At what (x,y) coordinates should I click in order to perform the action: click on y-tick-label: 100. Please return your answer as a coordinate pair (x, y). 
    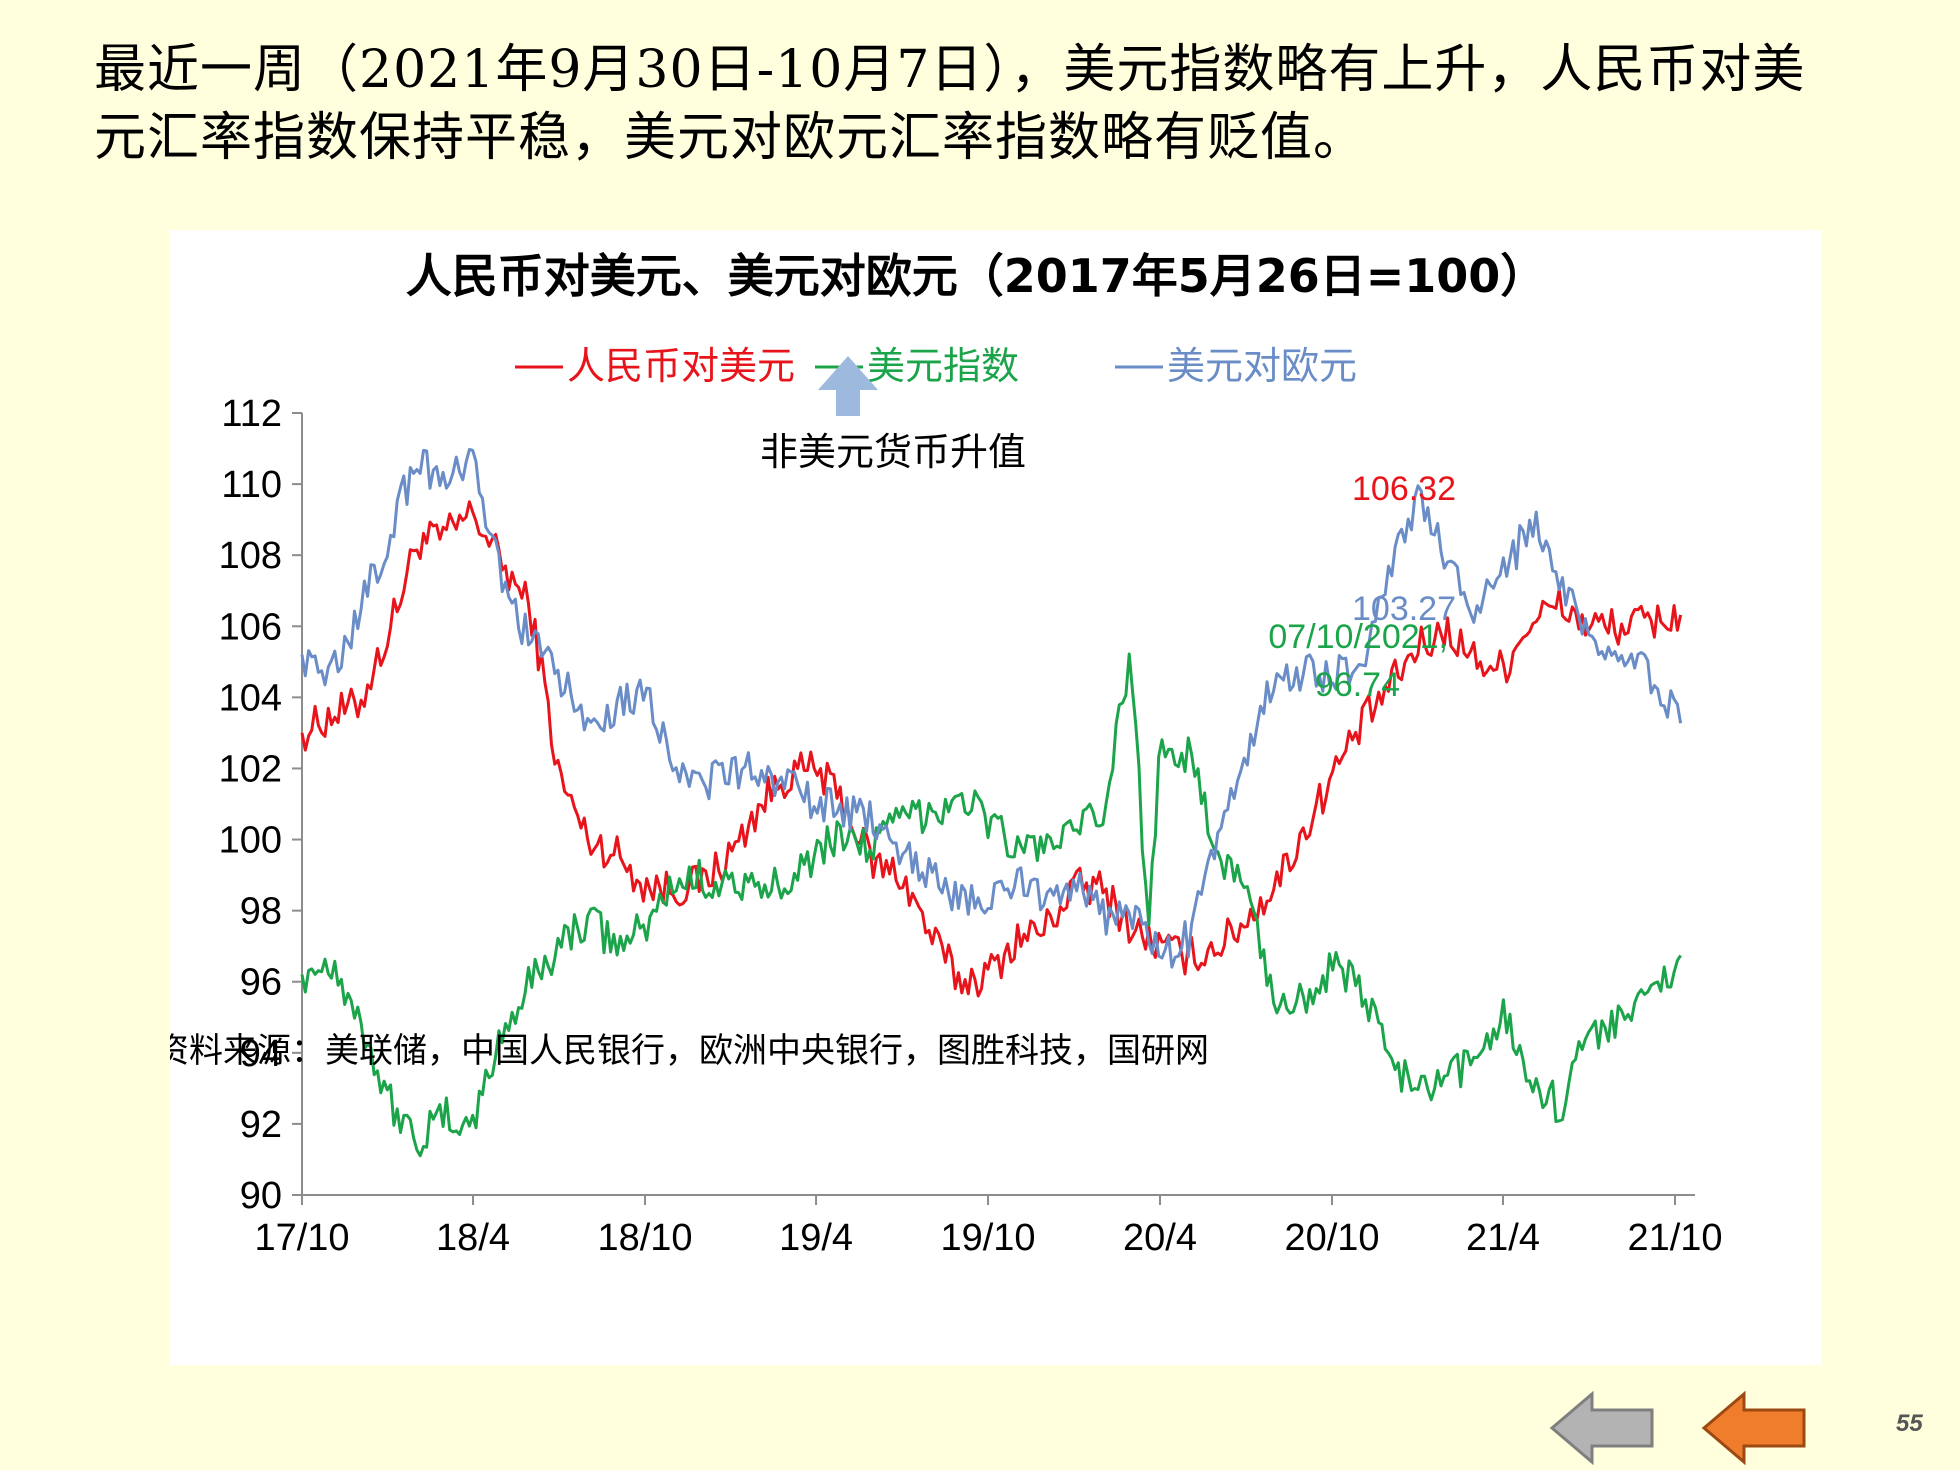
    Looking at the image, I should click on (250, 841).